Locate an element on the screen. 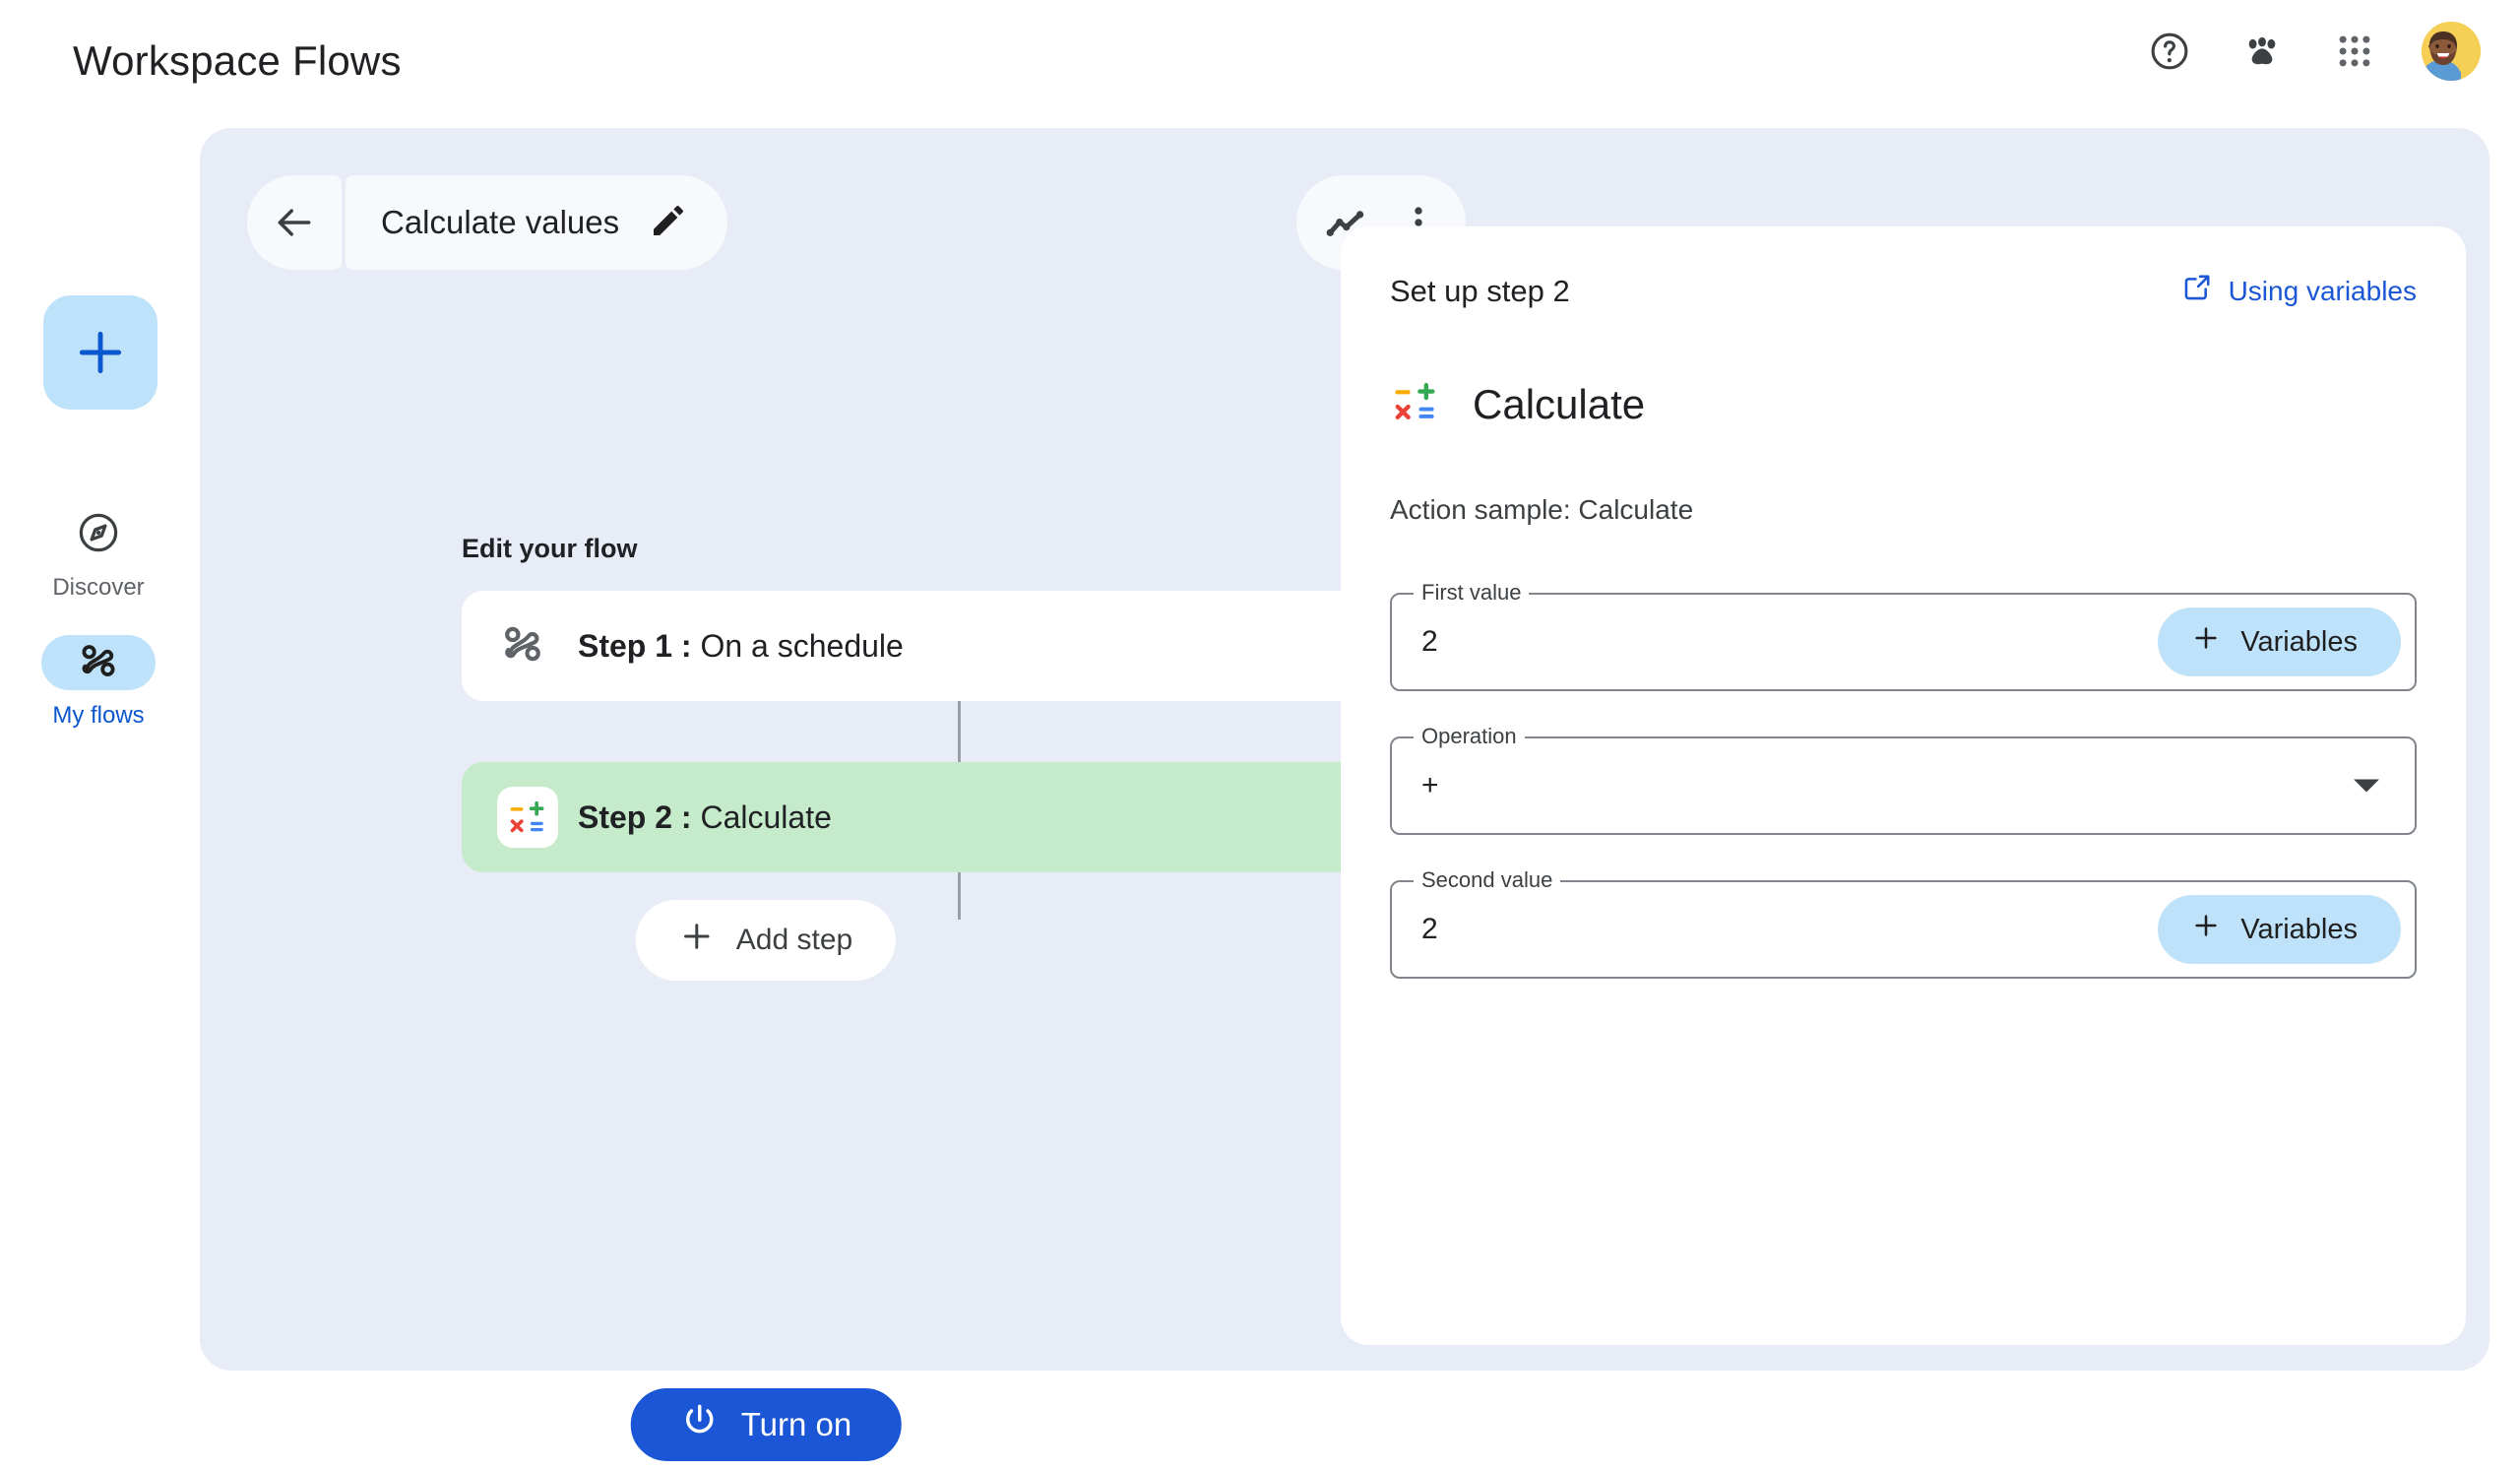  chevron-down-icon is located at coordinates (2366, 786).